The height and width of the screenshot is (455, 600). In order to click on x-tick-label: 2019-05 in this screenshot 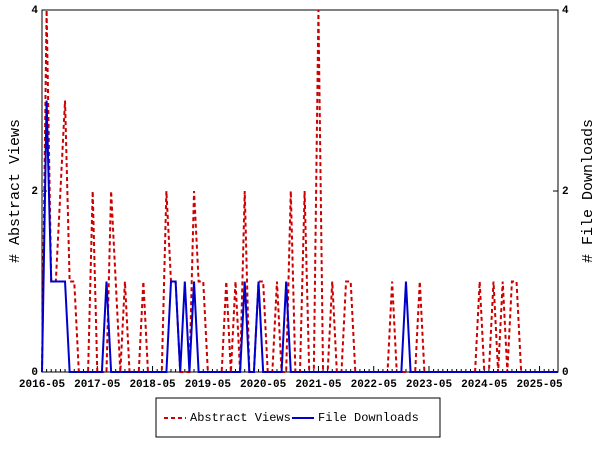, I will do `click(208, 385)`.